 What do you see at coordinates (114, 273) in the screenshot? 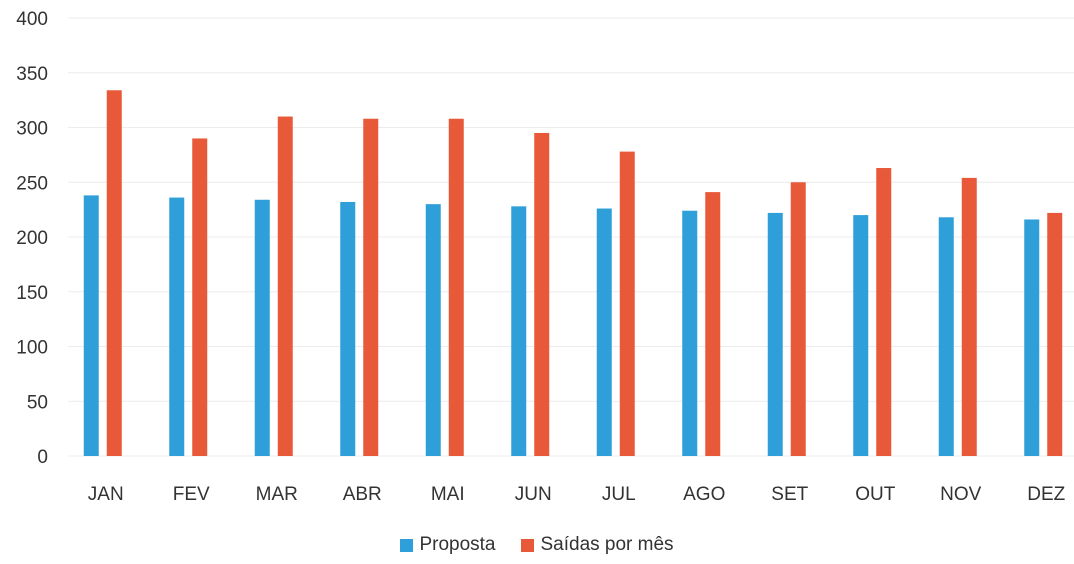
I see `bar-saidas-jan` at bounding box center [114, 273].